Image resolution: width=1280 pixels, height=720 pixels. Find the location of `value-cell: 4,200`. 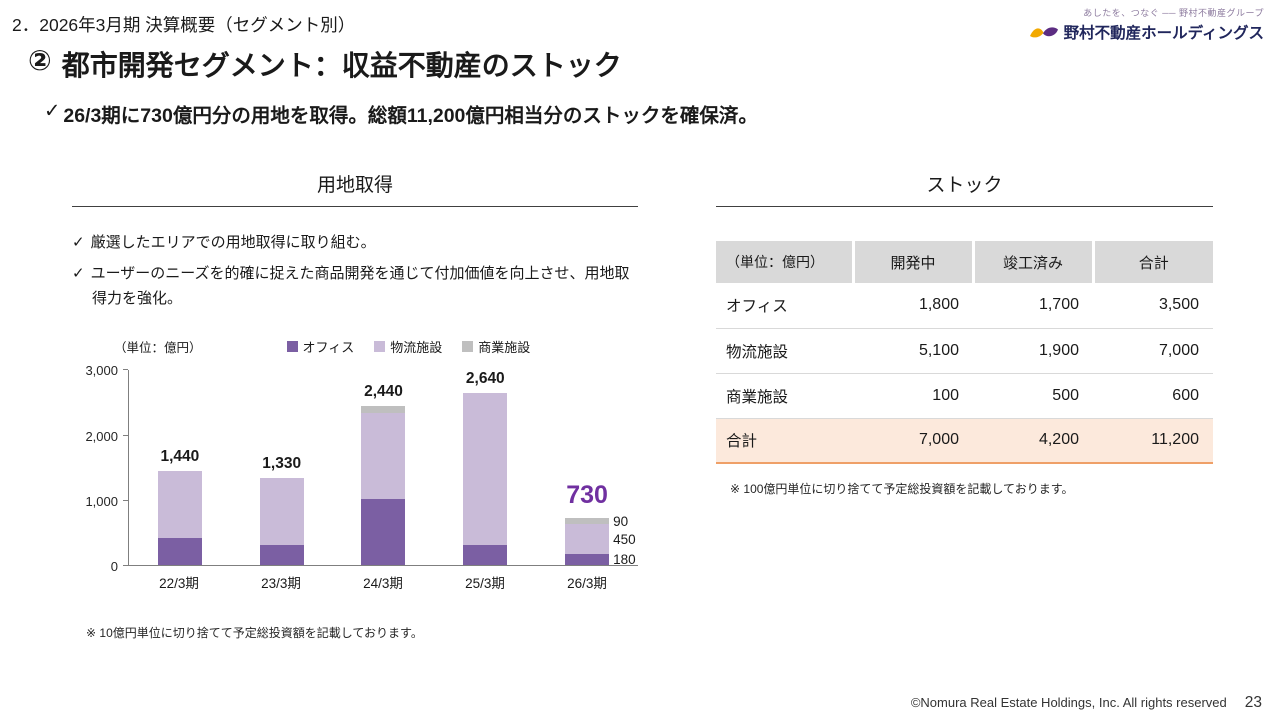

value-cell: 4,200 is located at coordinates (1058, 440).